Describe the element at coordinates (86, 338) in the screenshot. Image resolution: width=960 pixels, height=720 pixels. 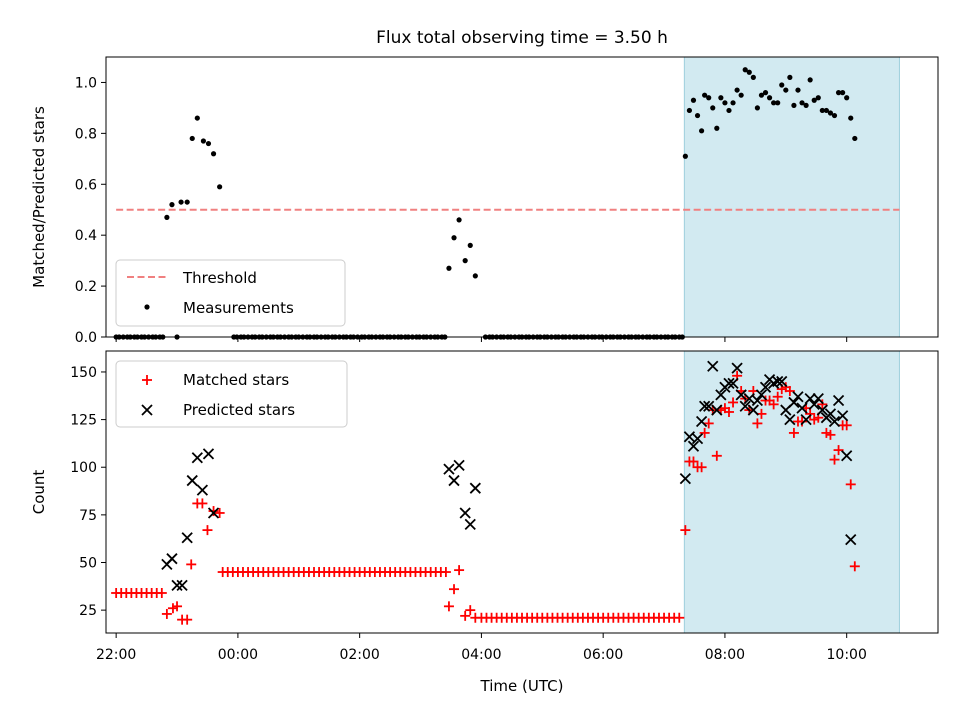
I see `y-tick-label: 0.0` at that location.